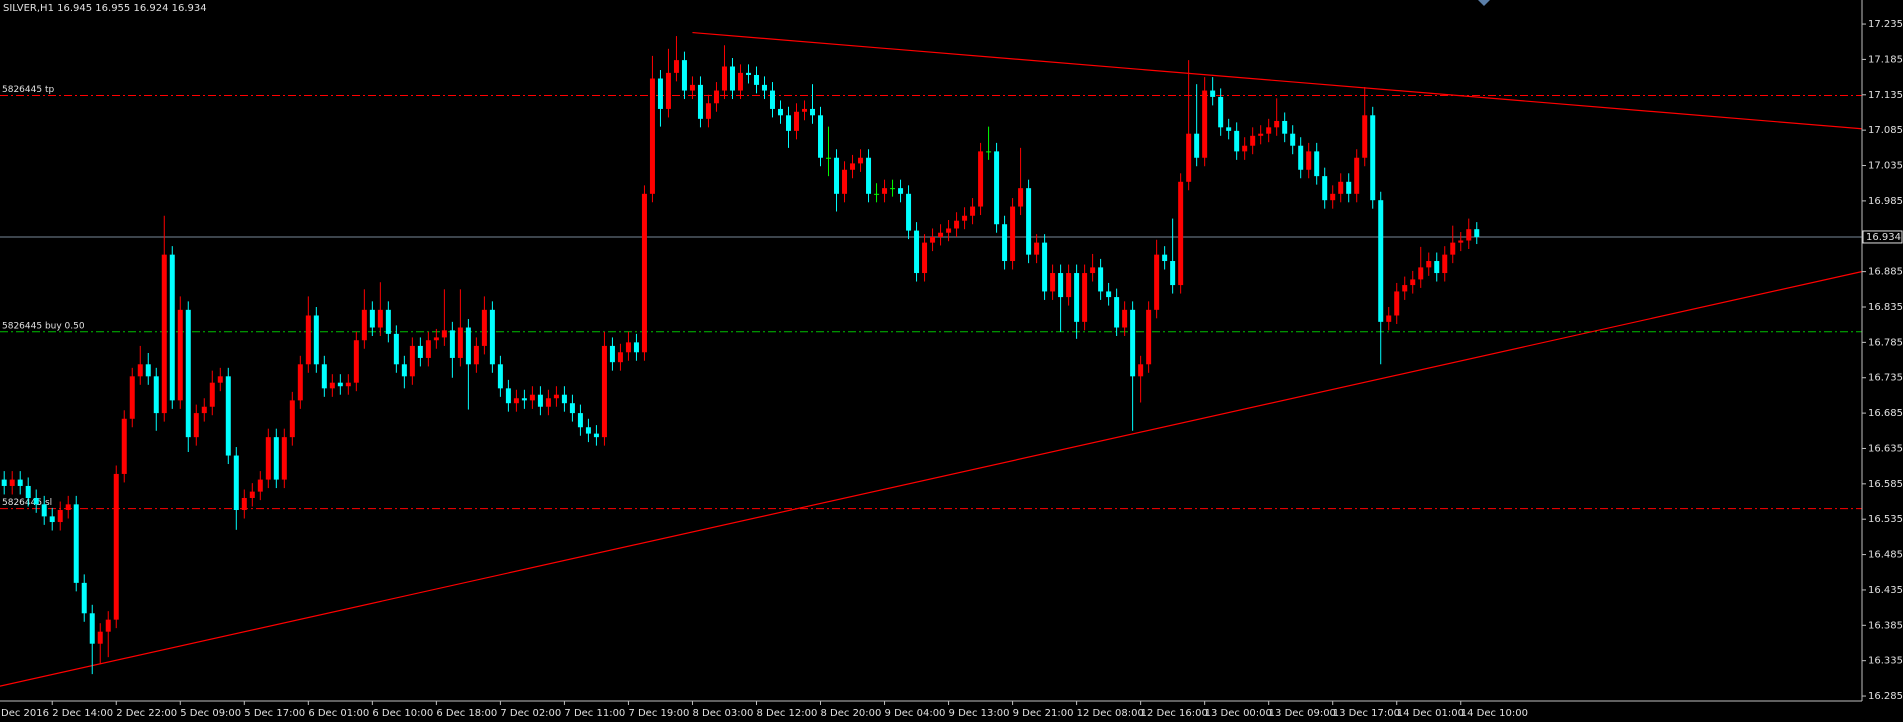  I want to click on bid-label: 16.934, so click(1883, 237).